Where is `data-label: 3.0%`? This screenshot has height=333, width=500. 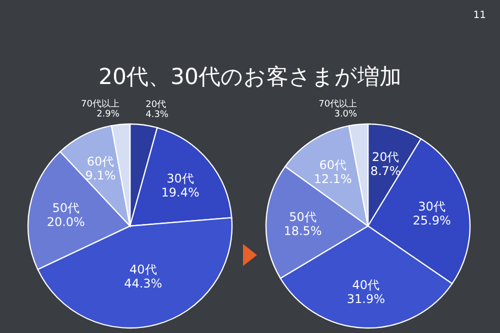
data-label: 3.0% is located at coordinates (346, 115).